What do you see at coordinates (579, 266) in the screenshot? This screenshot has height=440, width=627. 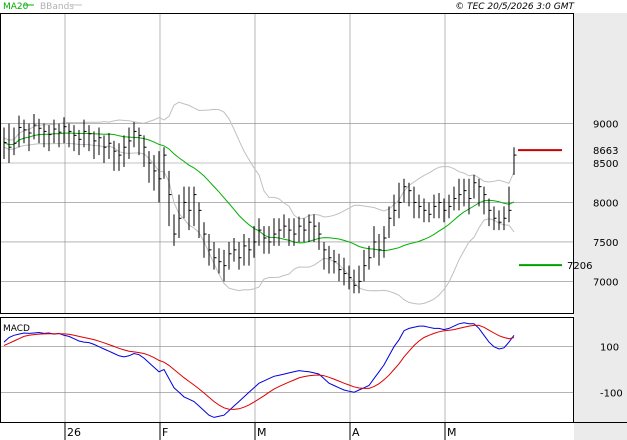 I see `support-label: 7206` at bounding box center [579, 266].